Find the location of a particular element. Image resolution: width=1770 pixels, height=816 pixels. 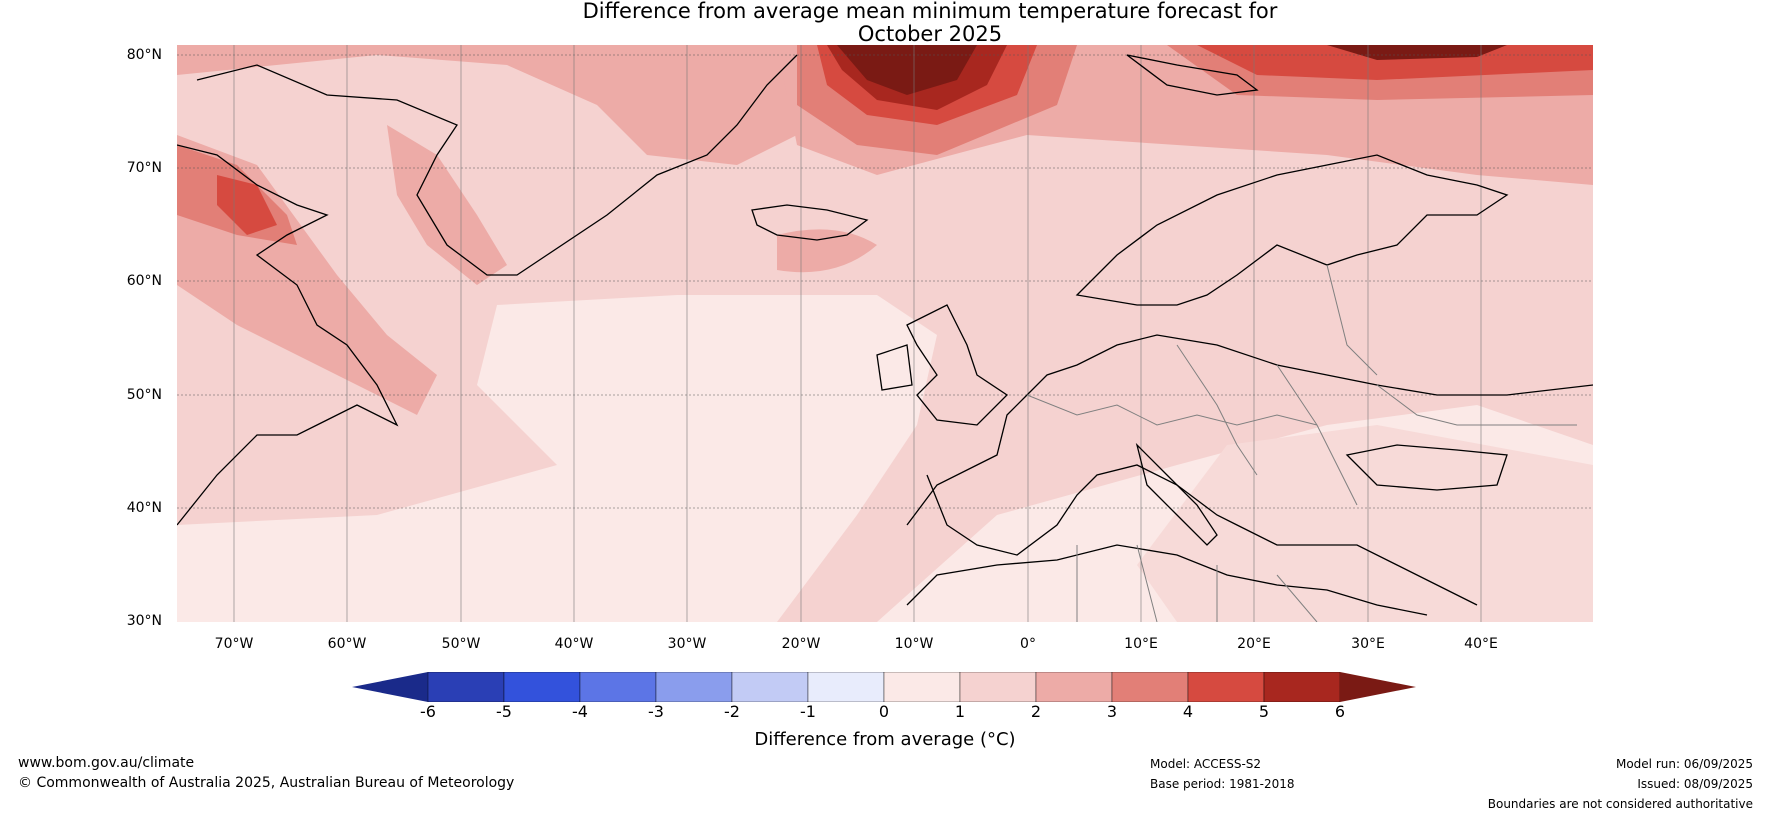

lon-label-30w: 30°W is located at coordinates (687, 644).